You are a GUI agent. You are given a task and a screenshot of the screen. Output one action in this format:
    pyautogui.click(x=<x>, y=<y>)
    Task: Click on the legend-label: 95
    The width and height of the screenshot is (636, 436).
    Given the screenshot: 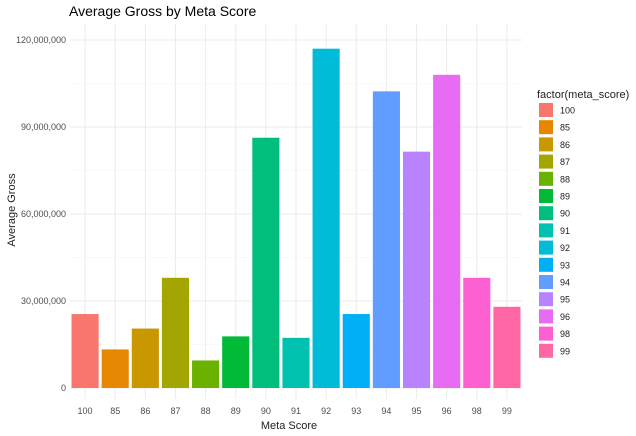 What is the action you would take?
    pyautogui.click(x=565, y=300)
    